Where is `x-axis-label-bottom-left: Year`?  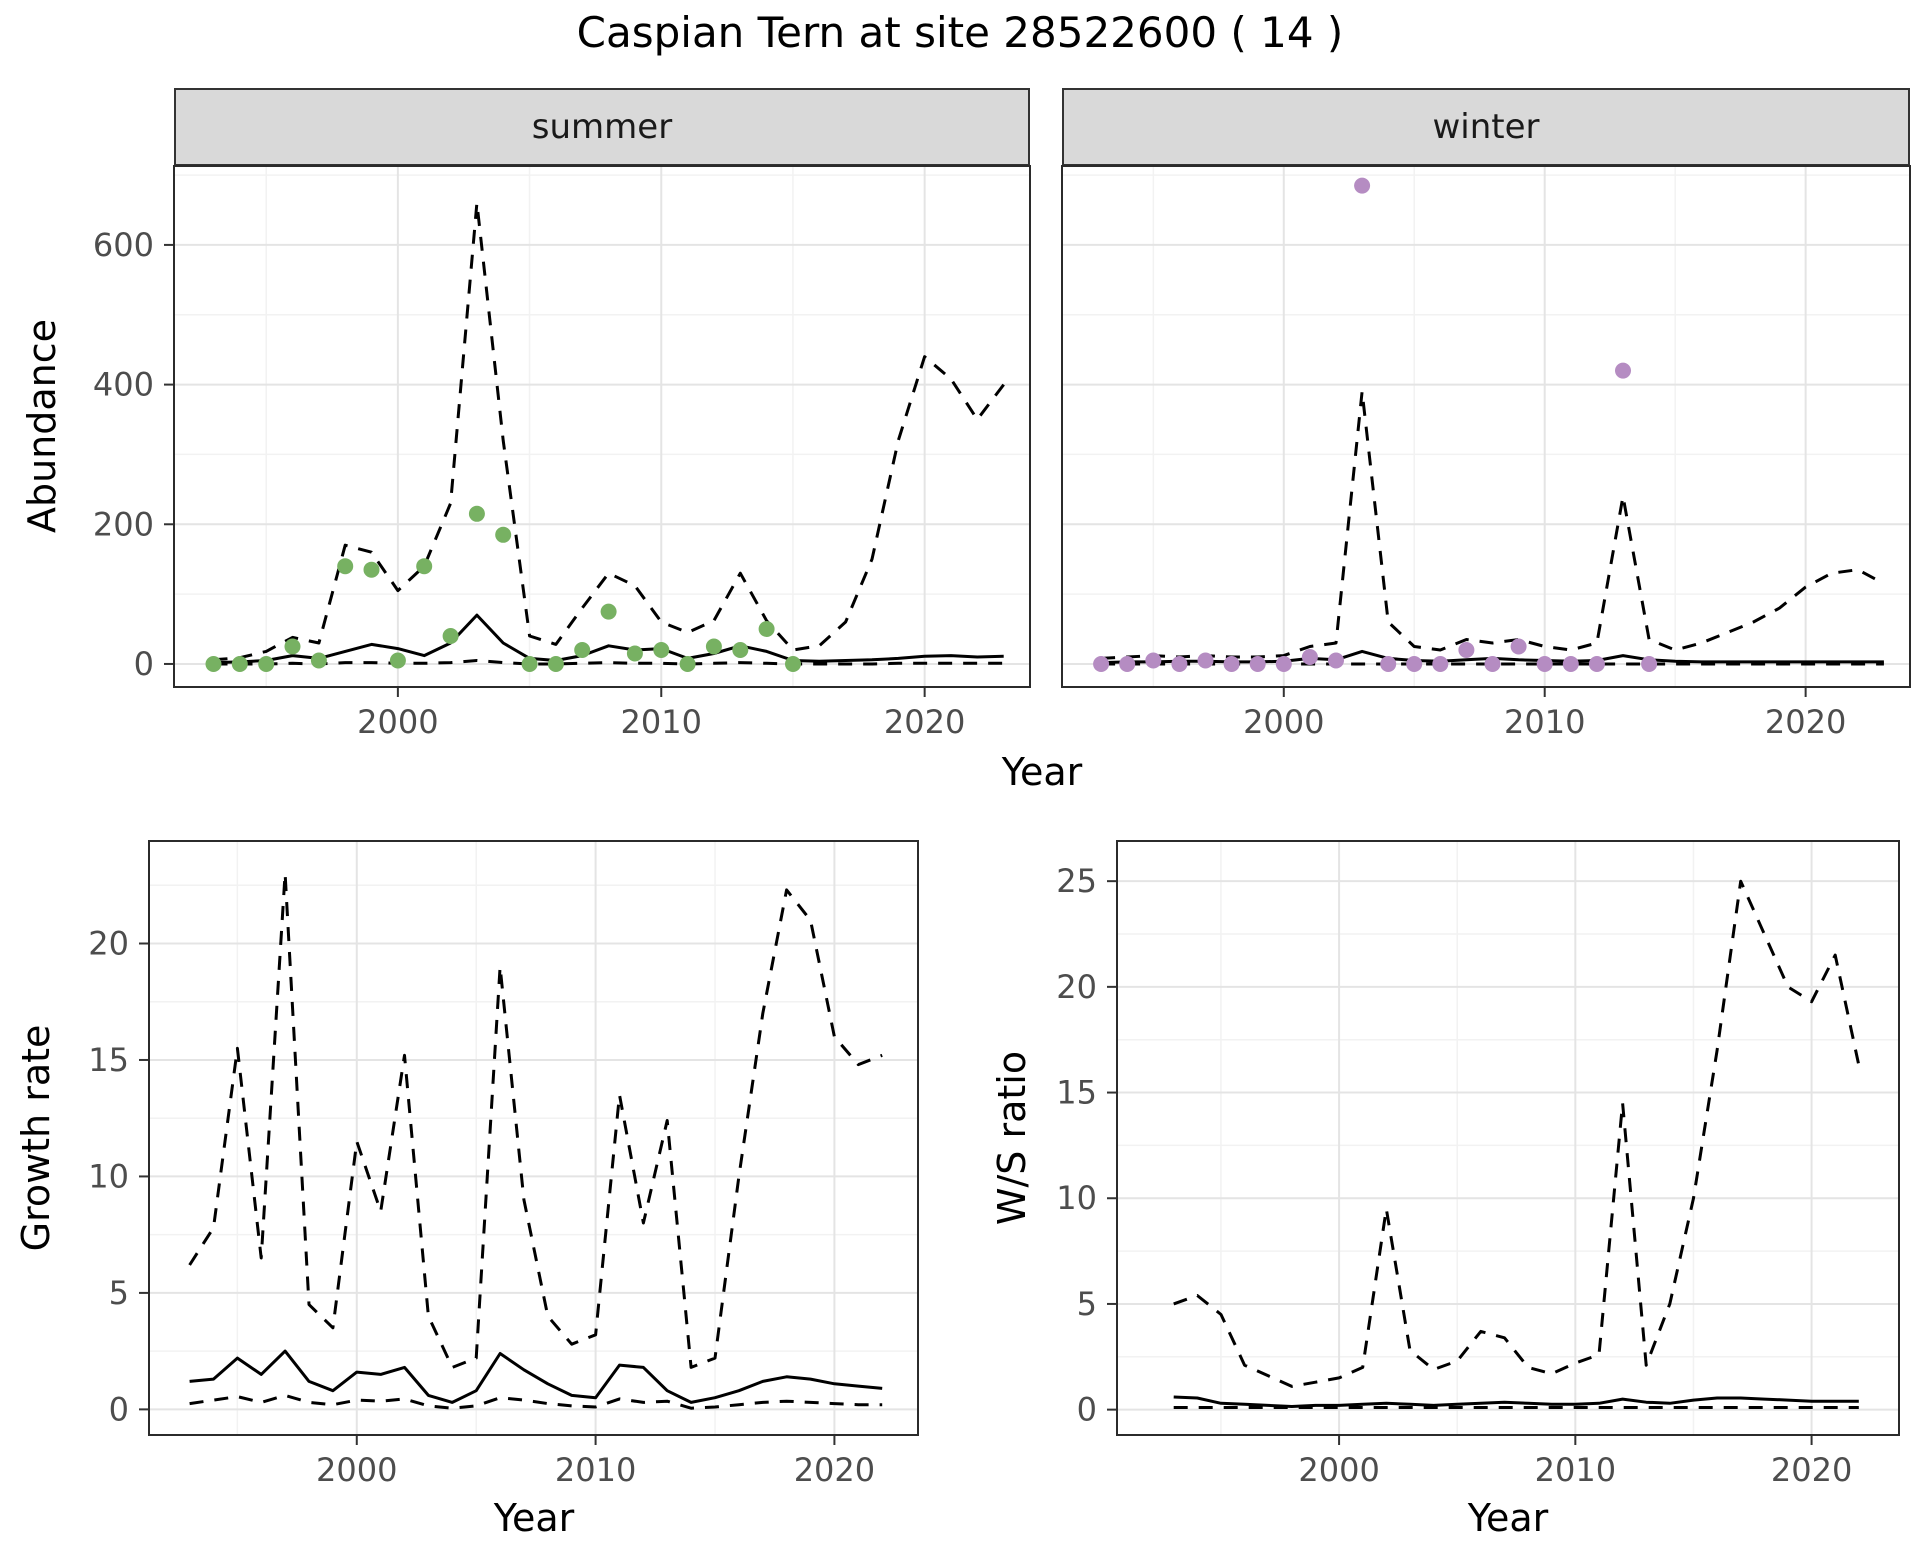 x-axis-label-bottom-left: Year is located at coordinates (534, 1518).